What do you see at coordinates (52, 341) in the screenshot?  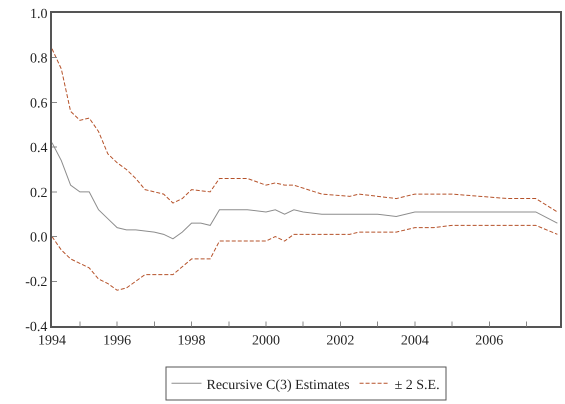 I see `x-tick-label: 1994` at bounding box center [52, 341].